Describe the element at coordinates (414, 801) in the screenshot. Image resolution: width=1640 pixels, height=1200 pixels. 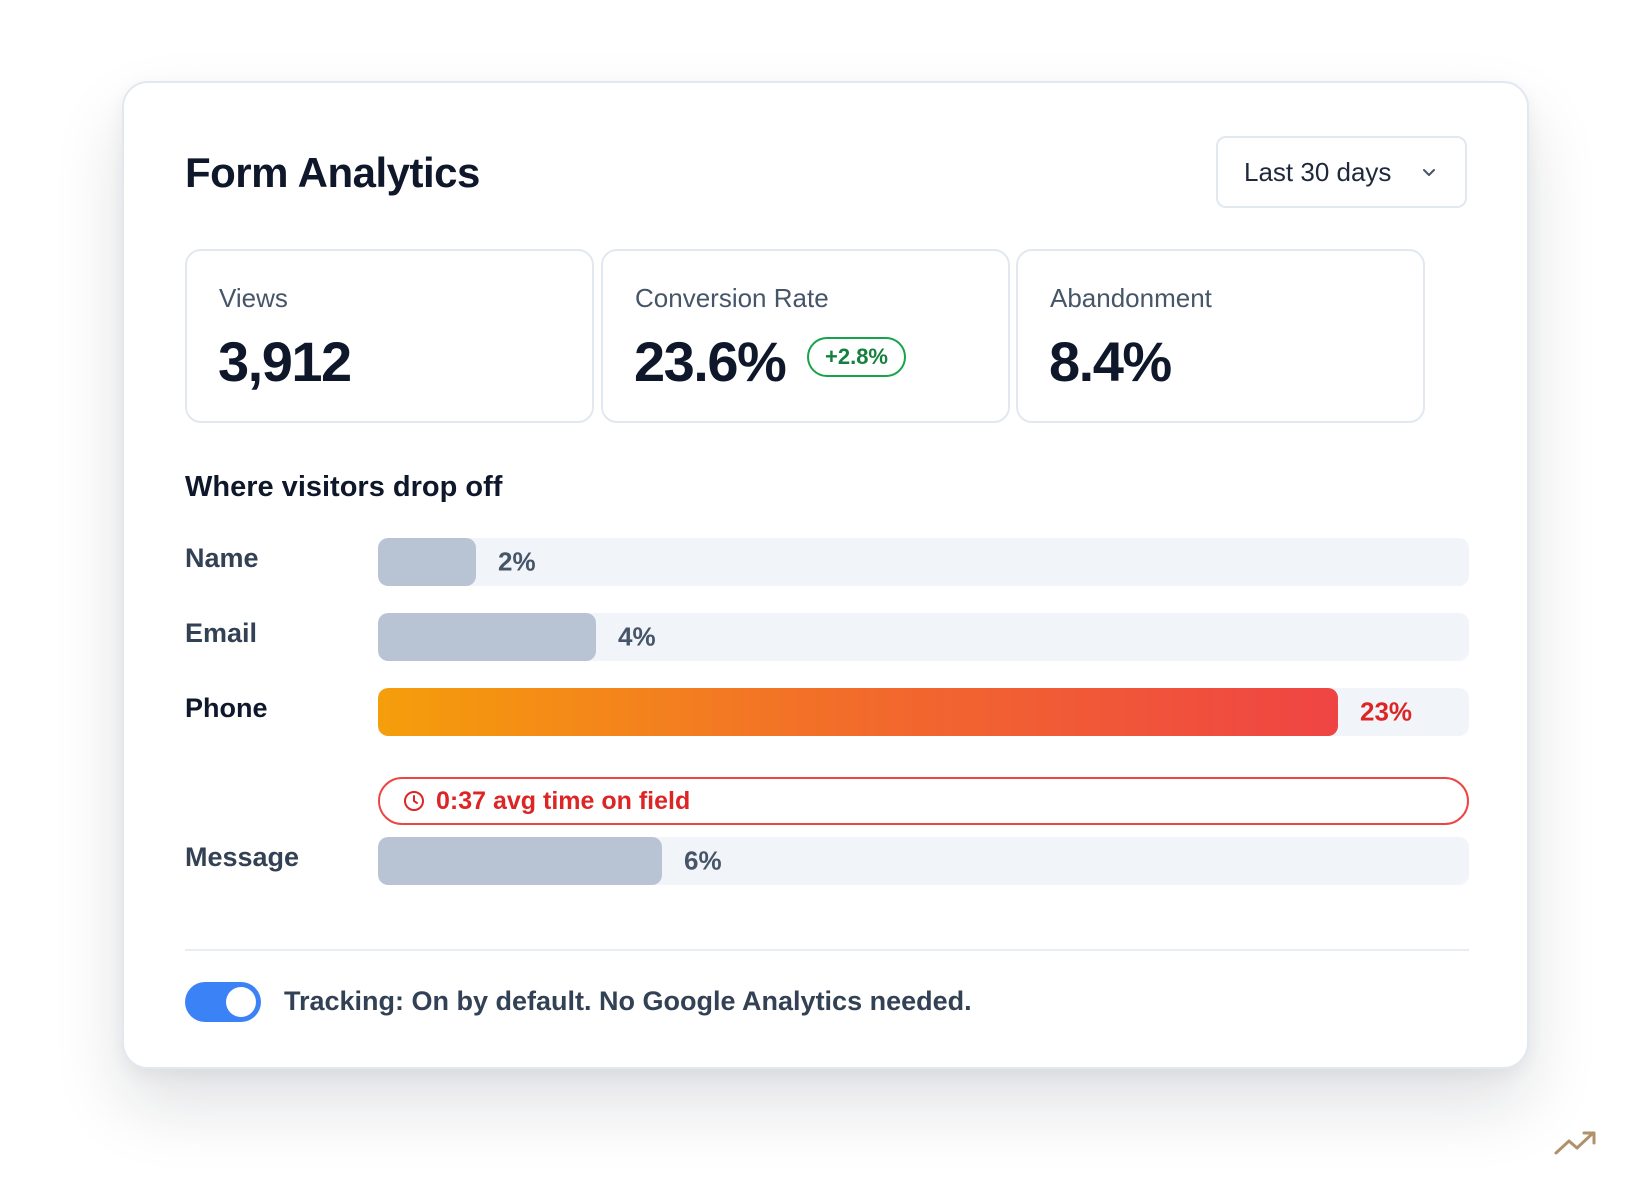
I see `clock-icon` at that location.